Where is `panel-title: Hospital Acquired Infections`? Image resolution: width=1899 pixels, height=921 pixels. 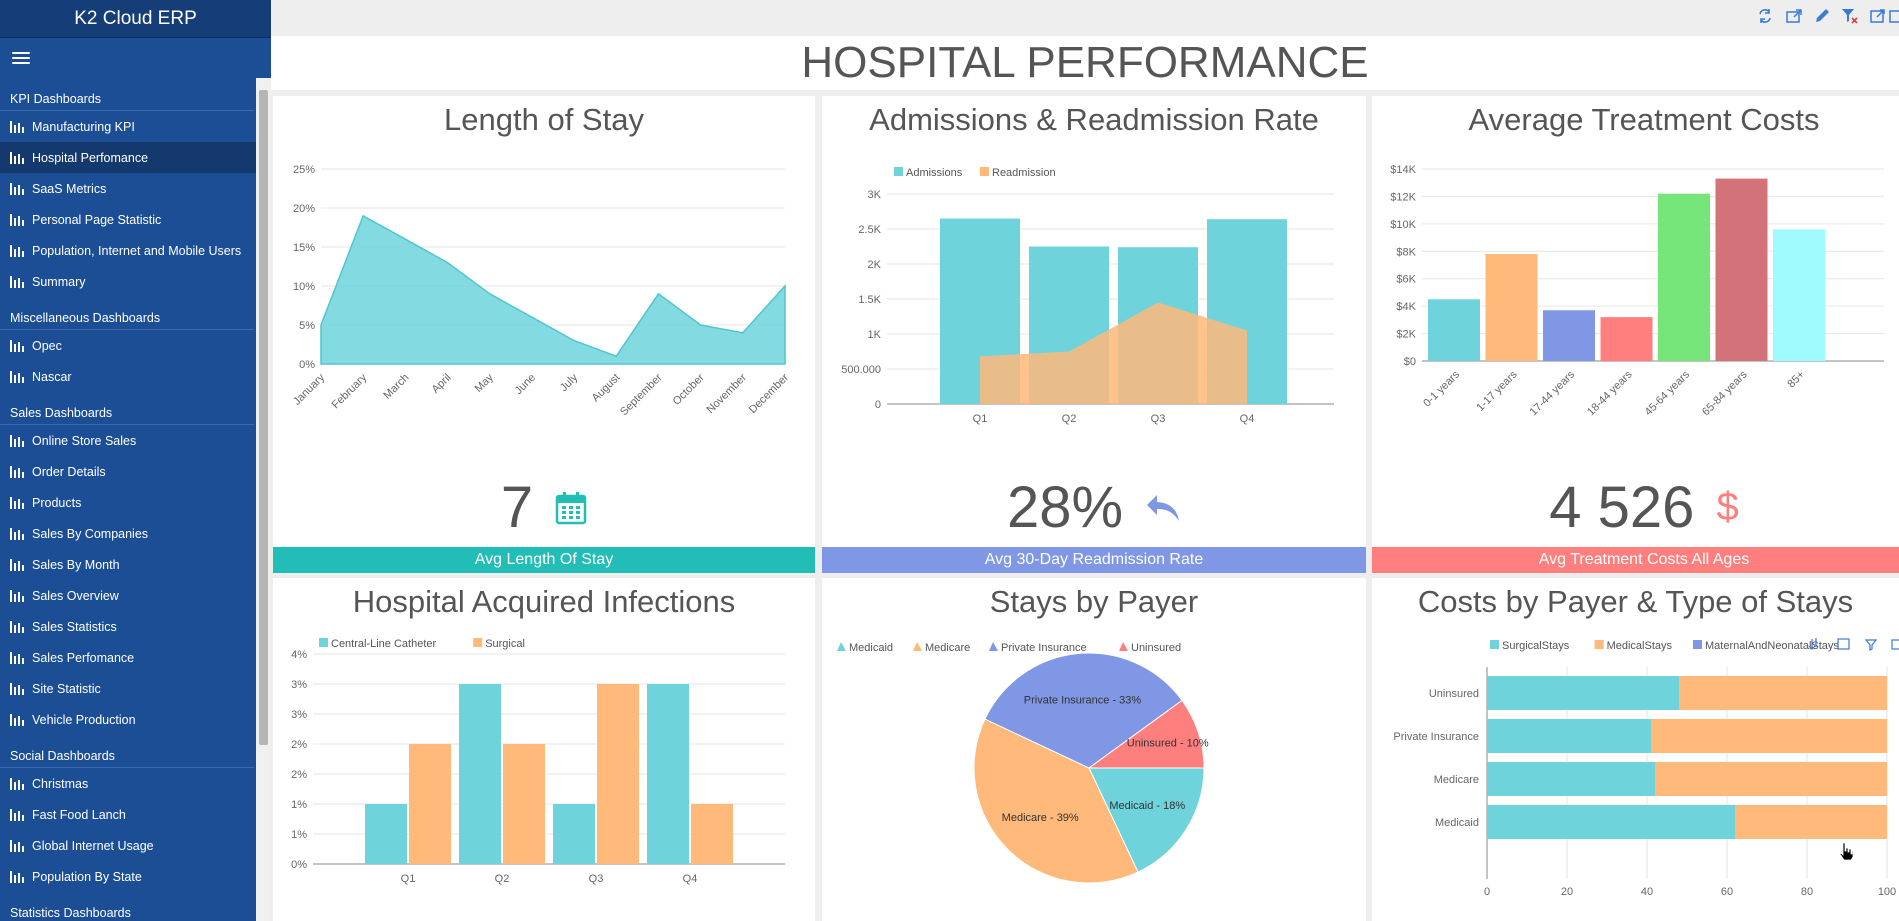
panel-title: Hospital Acquired Infections is located at coordinates (544, 601).